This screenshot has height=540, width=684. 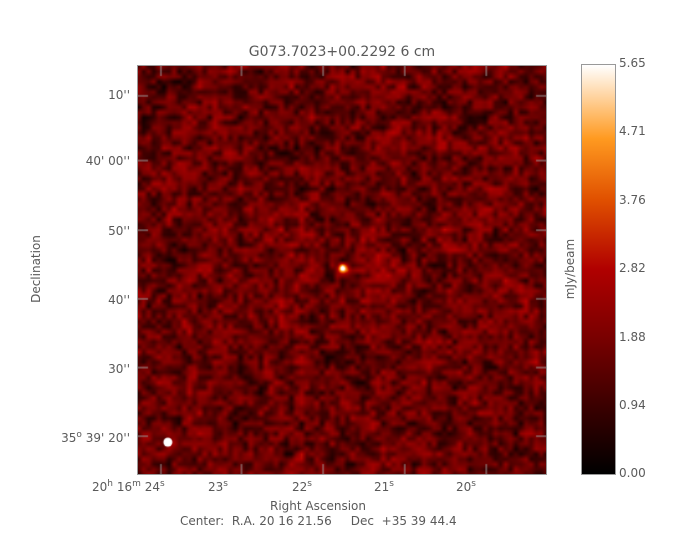 What do you see at coordinates (218, 486) in the screenshot?
I see `x-tick-label: 23s` at bounding box center [218, 486].